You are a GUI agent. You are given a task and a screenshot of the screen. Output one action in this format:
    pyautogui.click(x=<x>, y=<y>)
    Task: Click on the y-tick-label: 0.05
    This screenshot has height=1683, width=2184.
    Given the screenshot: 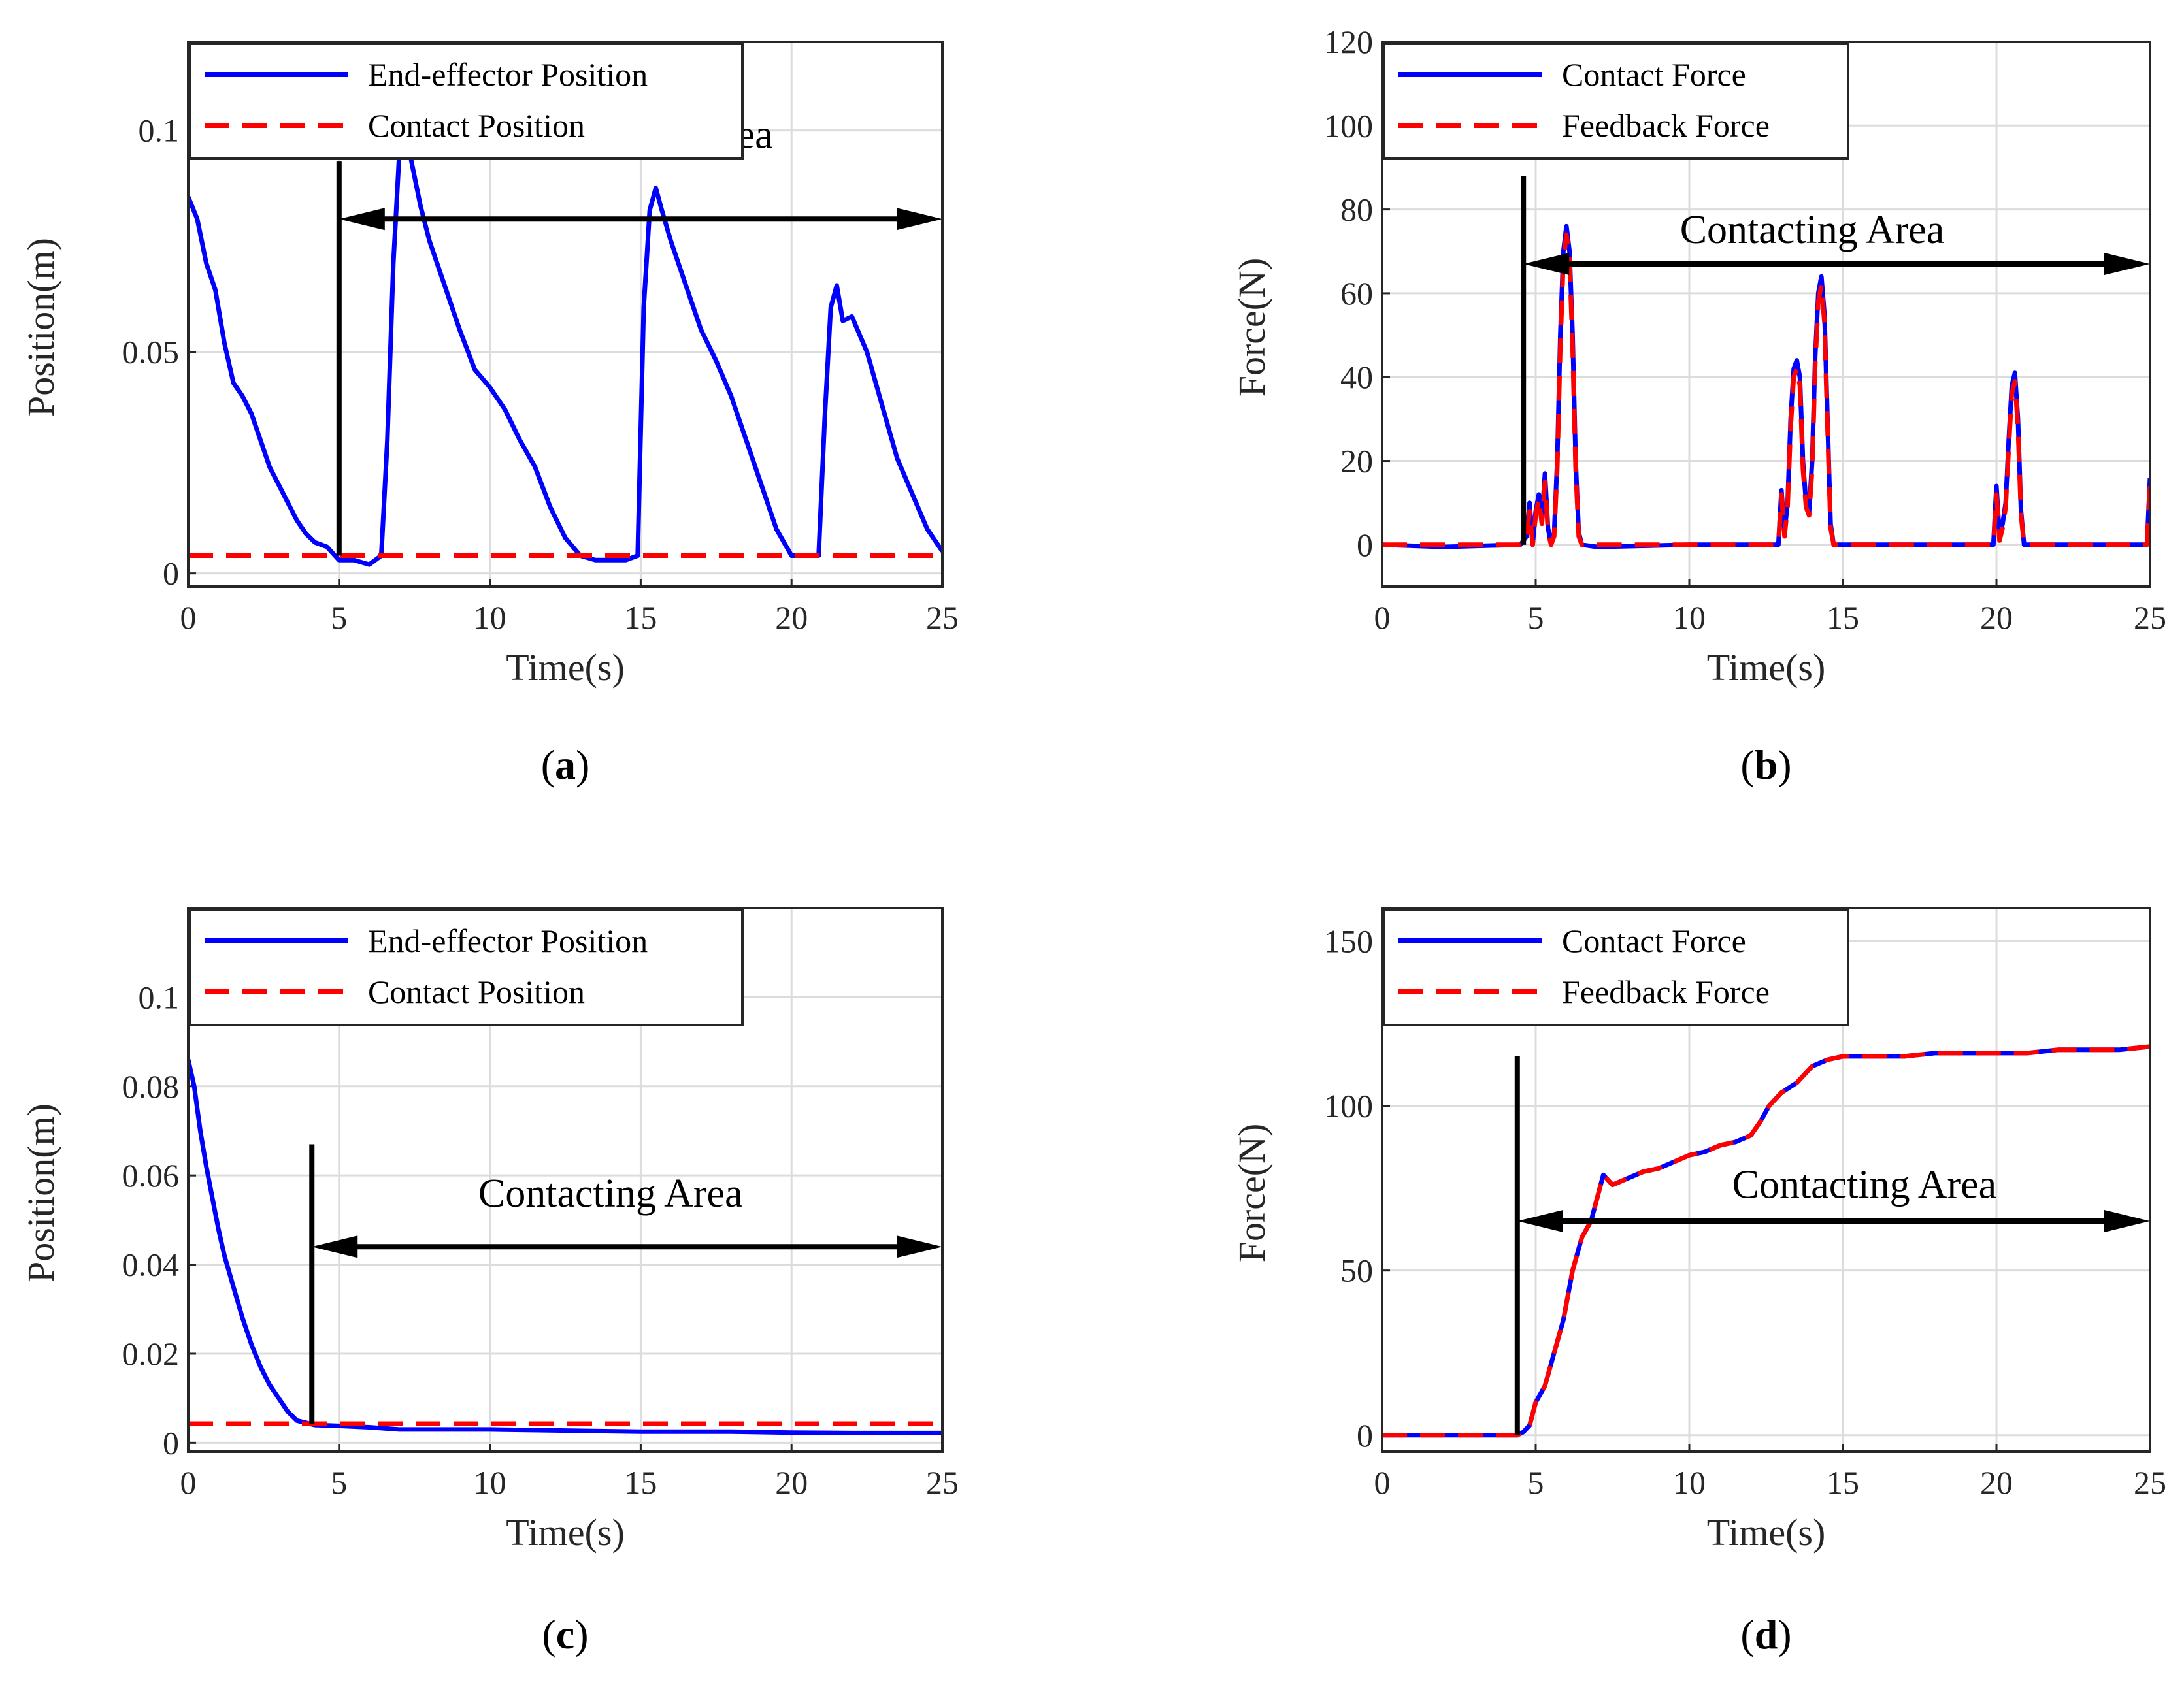 What is the action you would take?
    pyautogui.click(x=151, y=352)
    